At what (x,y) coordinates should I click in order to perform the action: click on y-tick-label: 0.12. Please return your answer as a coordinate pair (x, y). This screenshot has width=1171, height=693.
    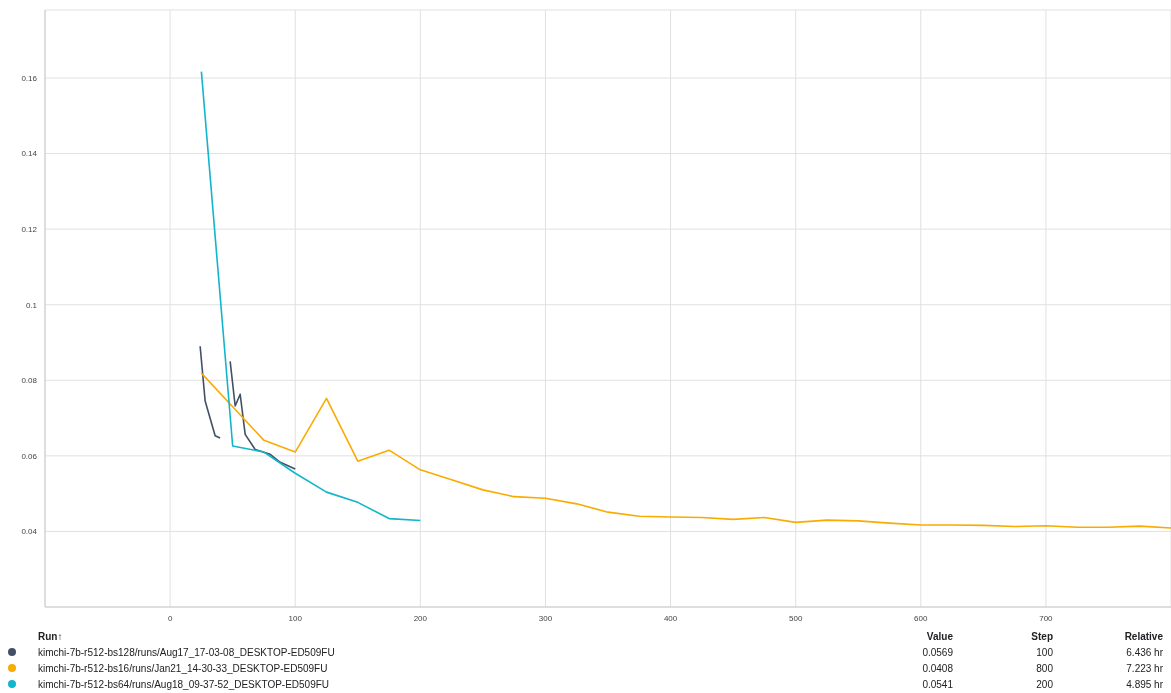
    Looking at the image, I should click on (29, 229).